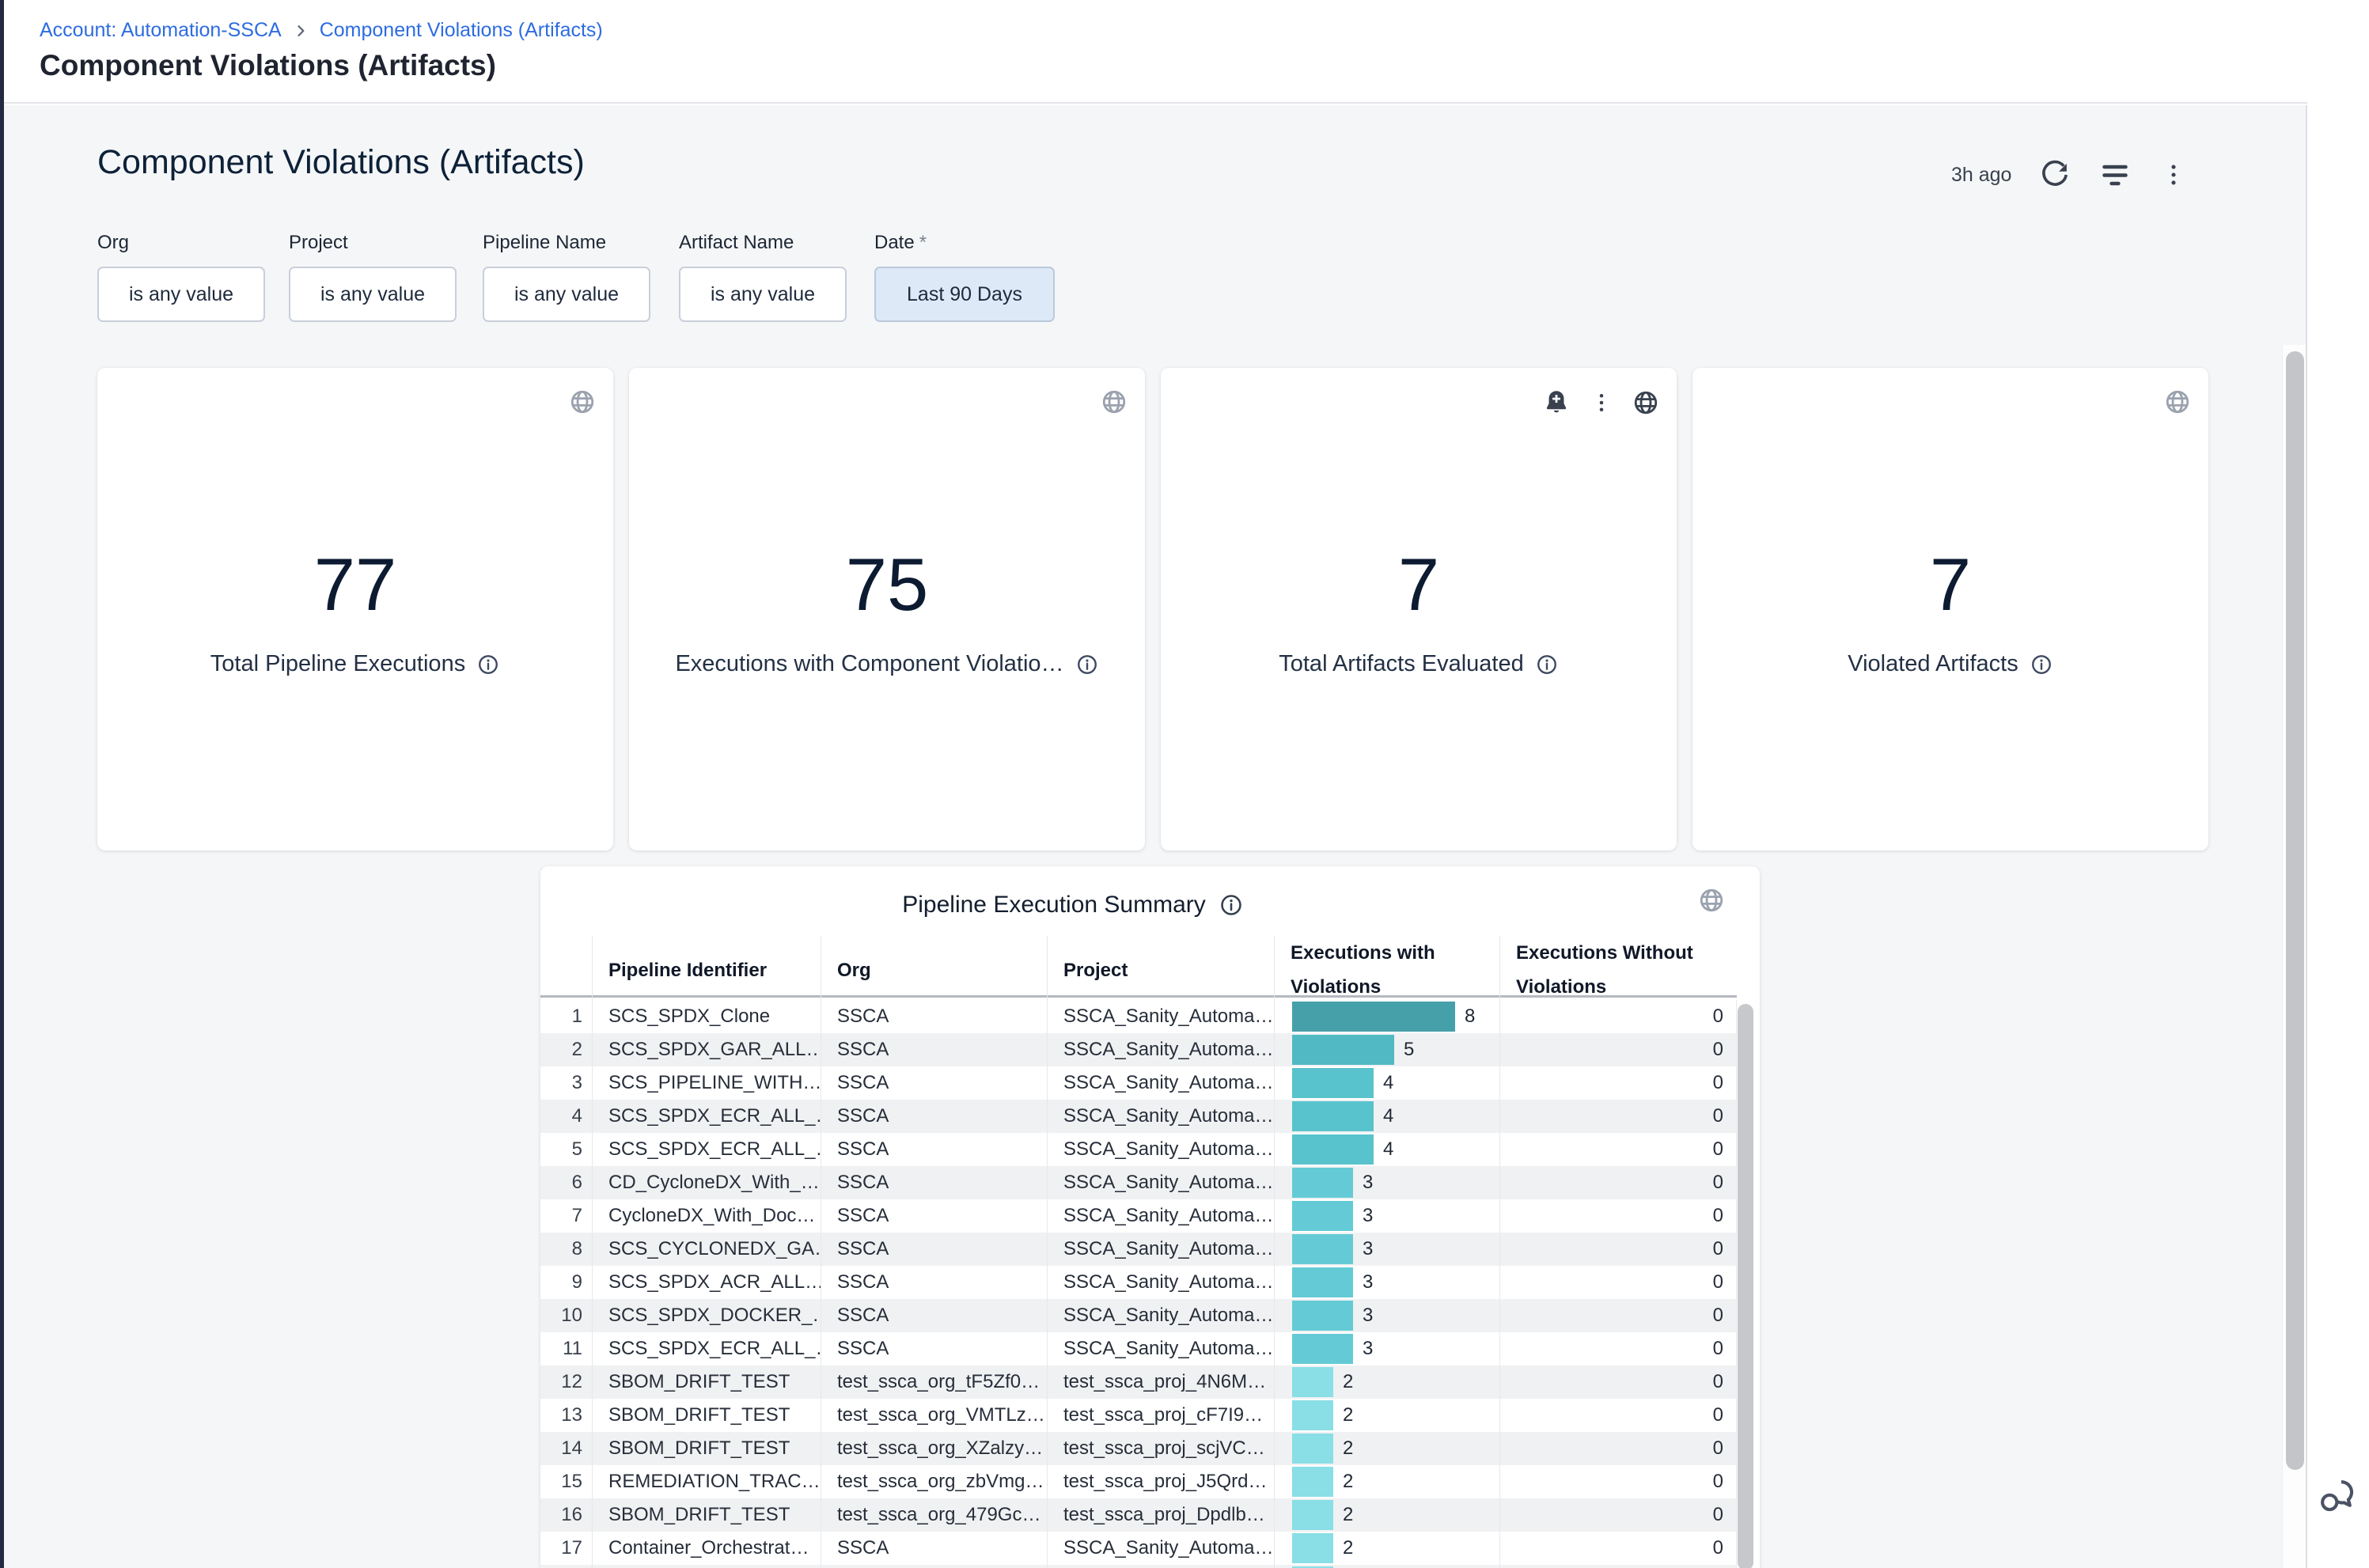  I want to click on filter-pipeline-name-value-button: is any value, so click(566, 294).